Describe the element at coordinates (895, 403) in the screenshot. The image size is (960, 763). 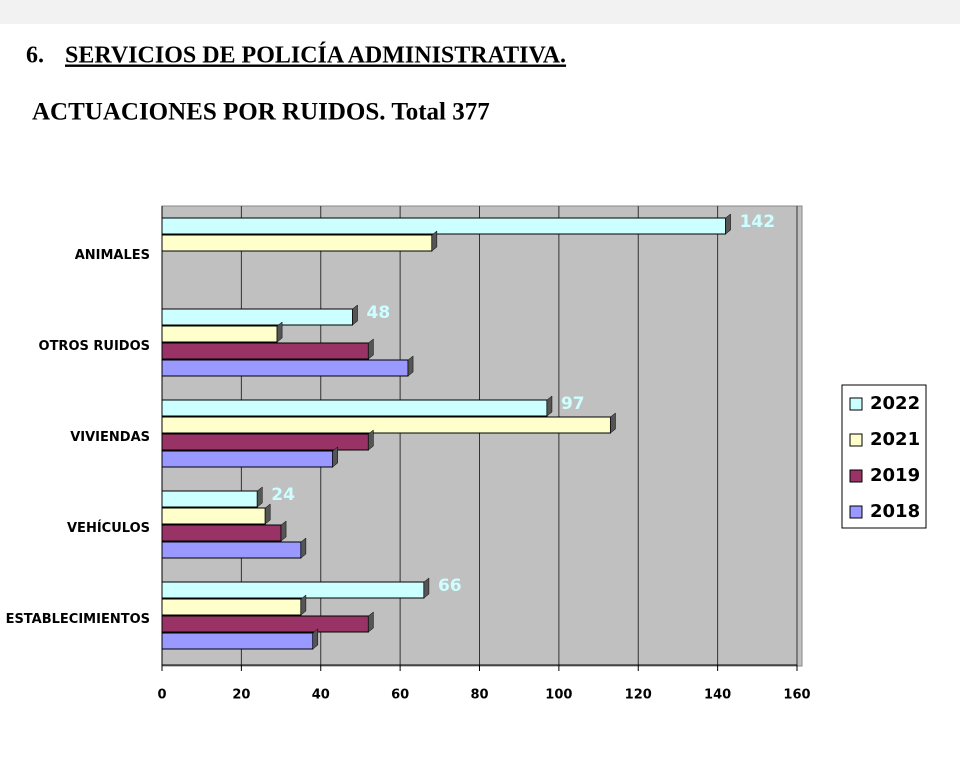
I see `legend-label: 2022` at that location.